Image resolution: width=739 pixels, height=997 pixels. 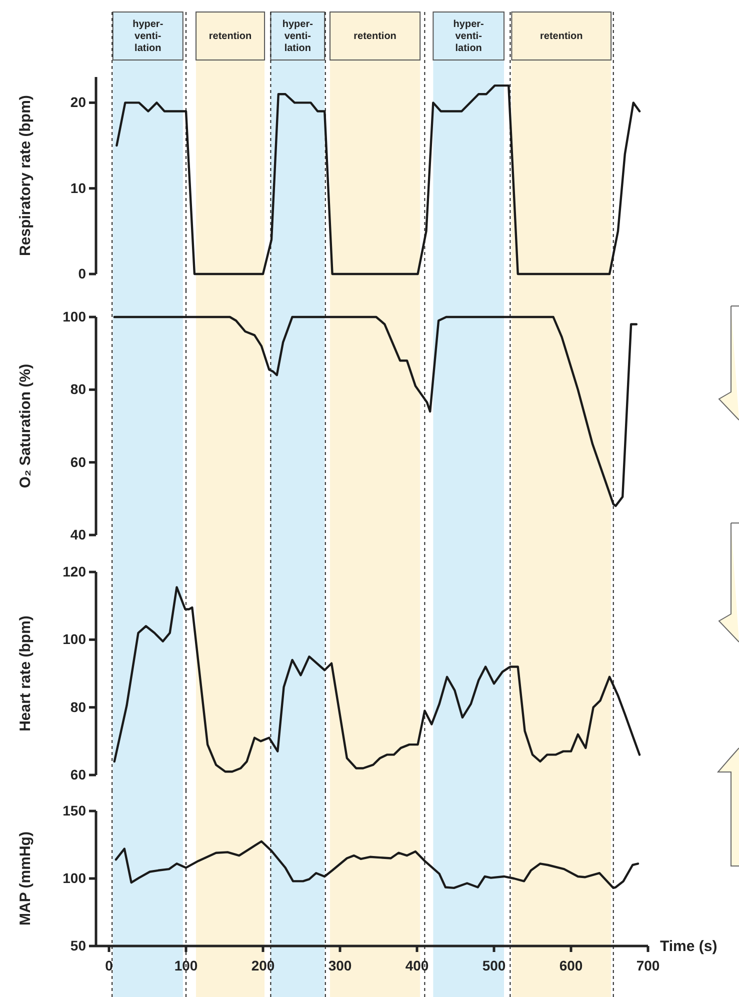 What do you see at coordinates (78, 534) in the screenshot?
I see `y-tick-label: 40` at bounding box center [78, 534].